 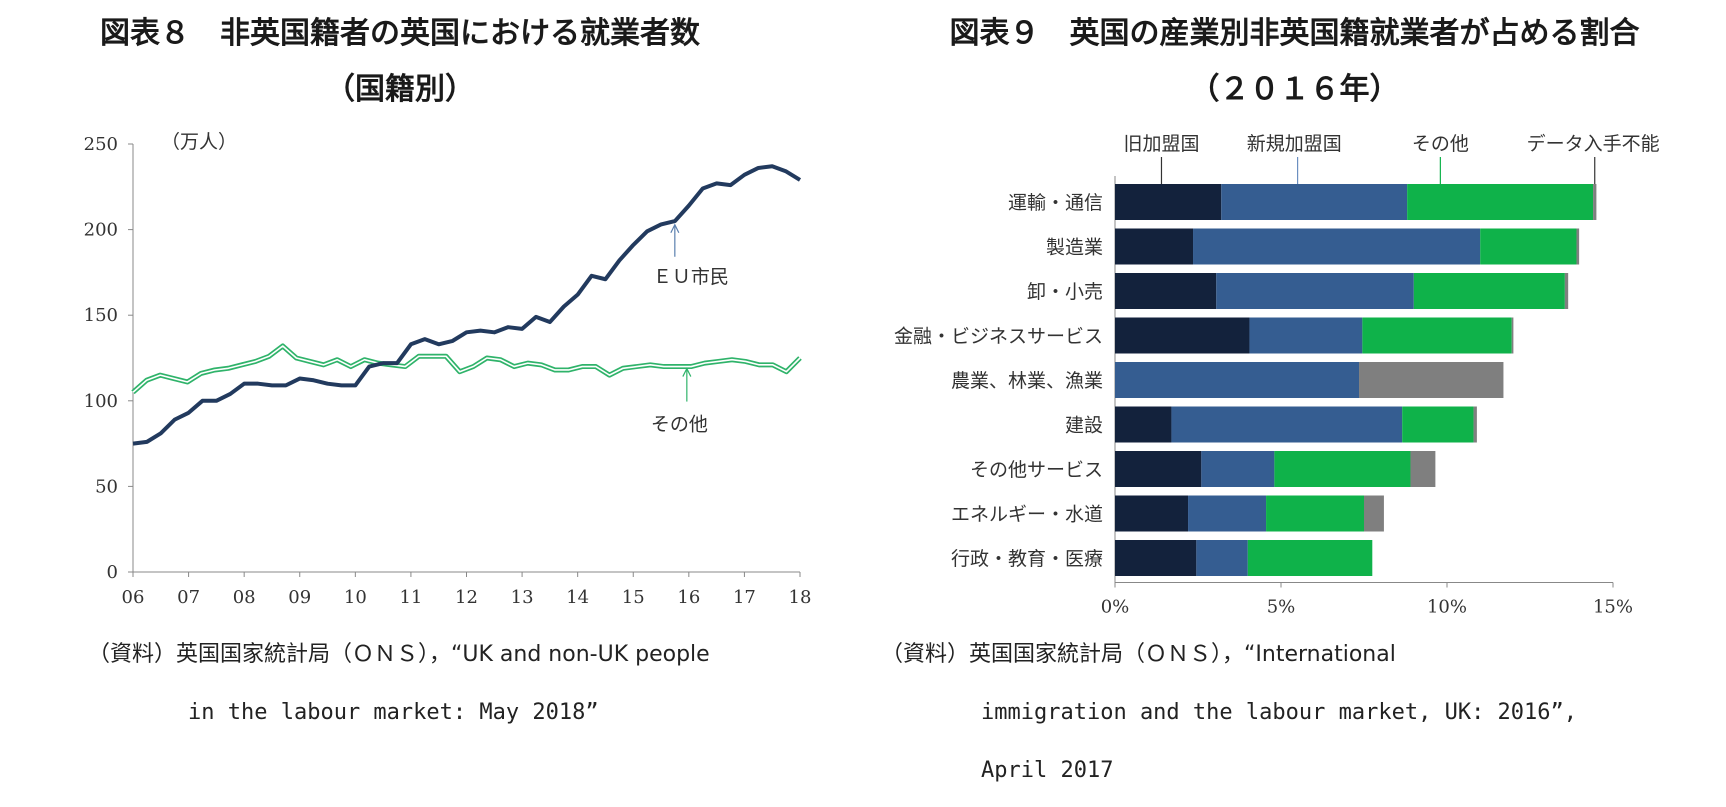 I want to click on x-tick-label: 13, so click(x=522, y=597).